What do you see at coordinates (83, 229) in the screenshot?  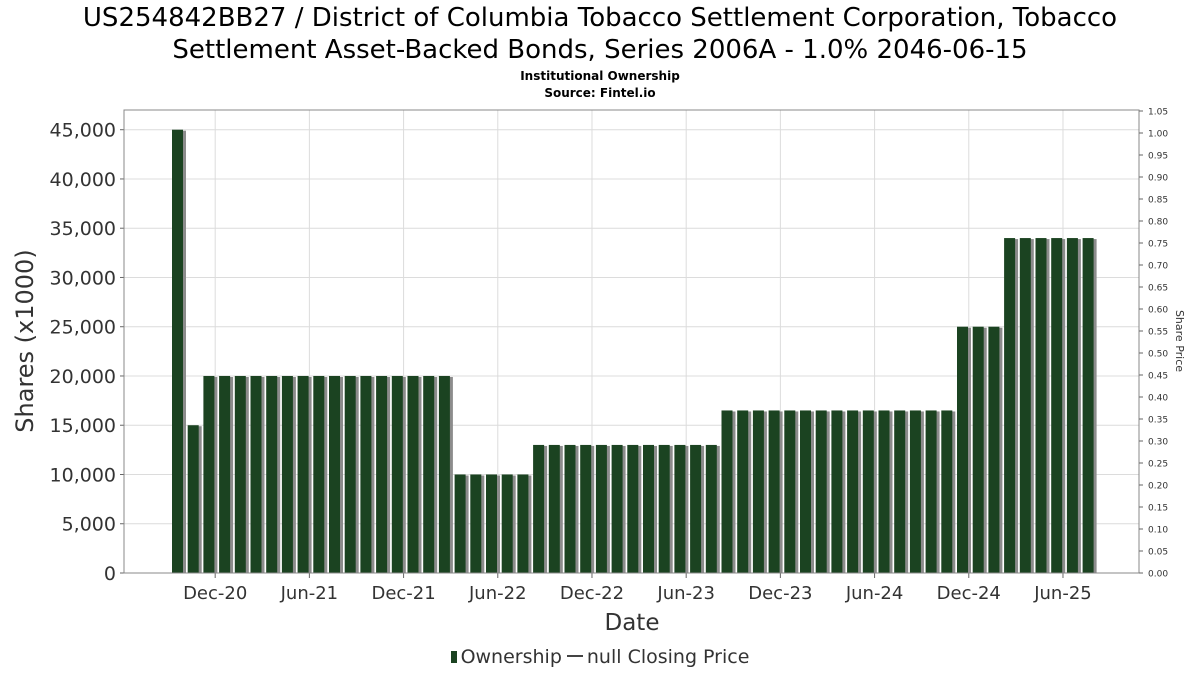 I see `y-tick-label: 35,000` at bounding box center [83, 229].